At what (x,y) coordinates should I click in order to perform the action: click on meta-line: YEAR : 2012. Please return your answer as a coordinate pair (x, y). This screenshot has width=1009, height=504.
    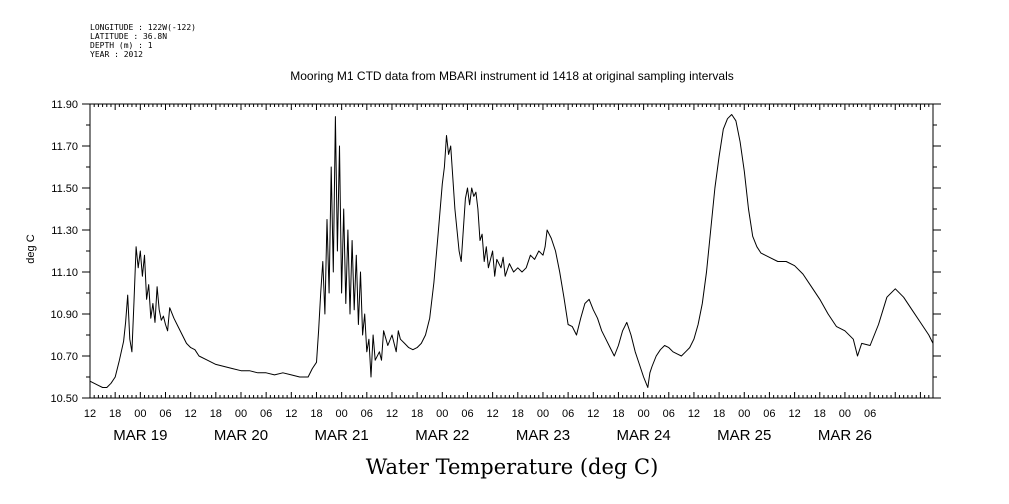
    Looking at the image, I should click on (116, 54).